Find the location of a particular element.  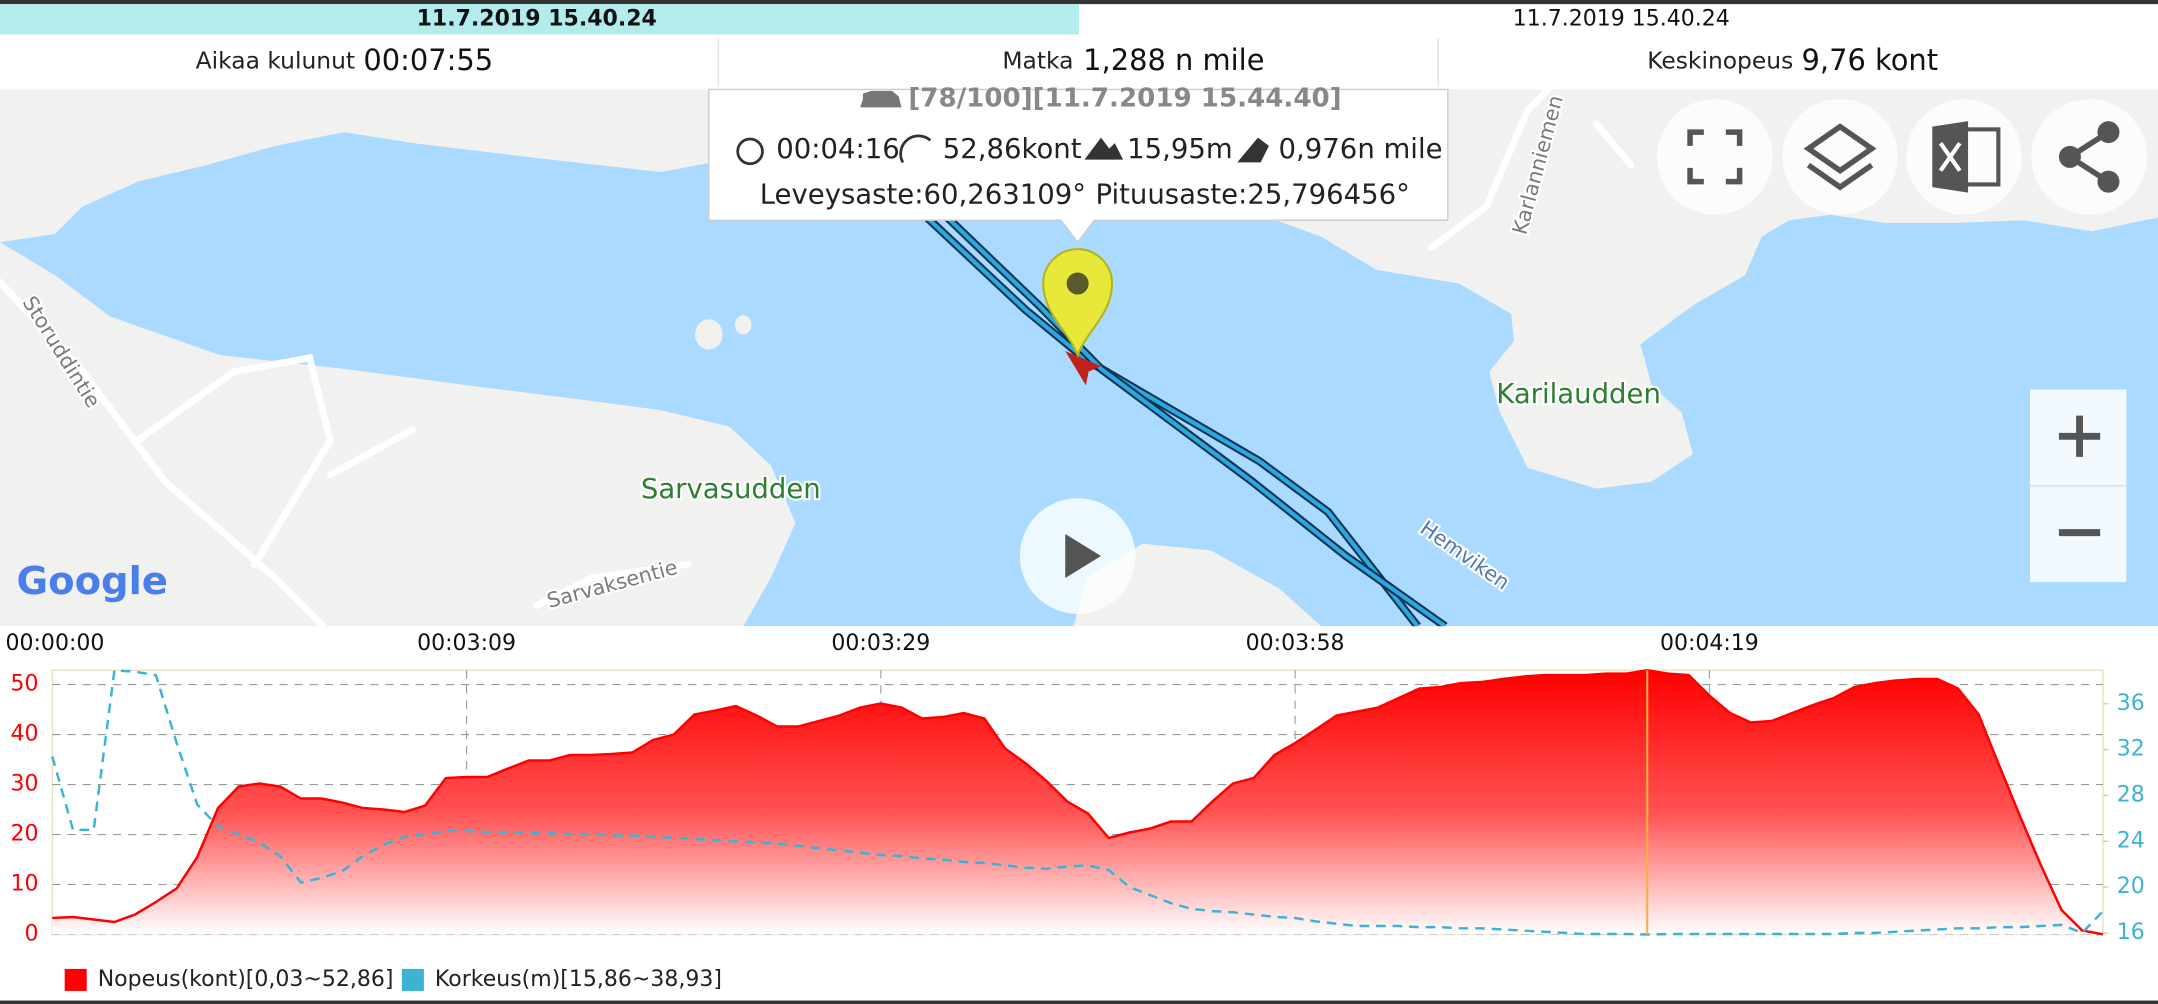

car-icon is located at coordinates (881, 99).